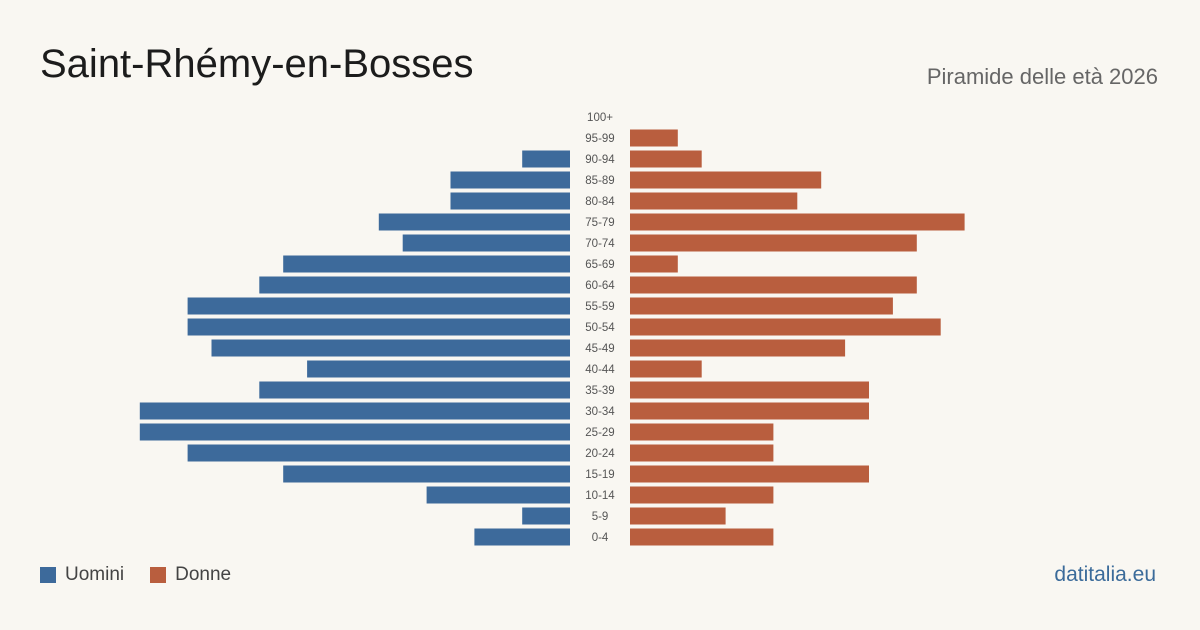  What do you see at coordinates (600, 286) in the screenshot?
I see `age-label-60-64: 60-64` at bounding box center [600, 286].